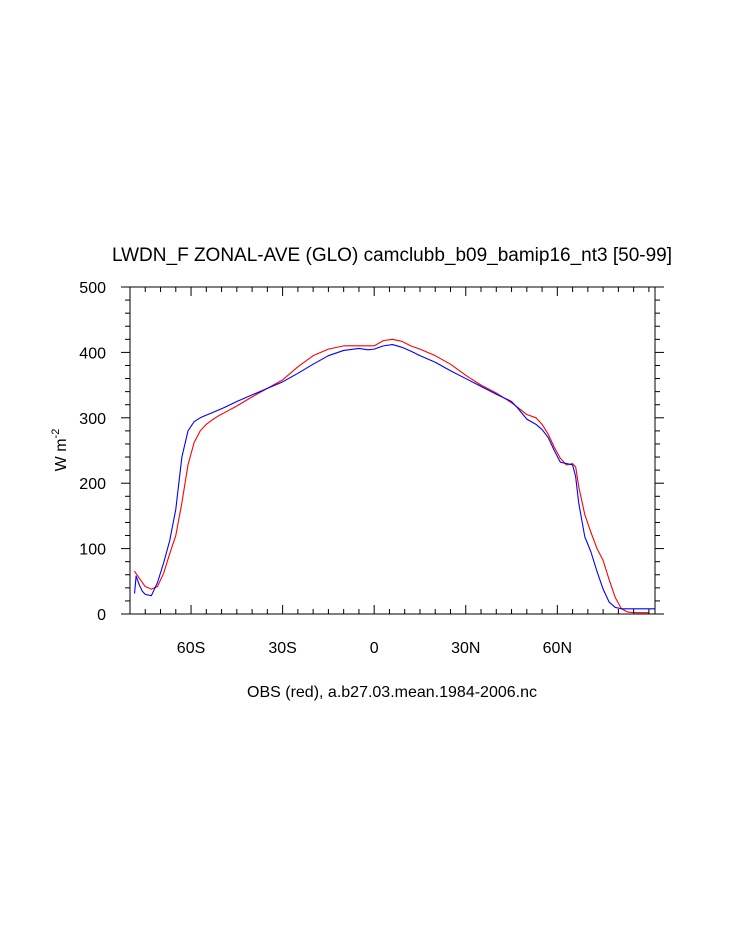 Image resolution: width=733 pixels, height=945 pixels. What do you see at coordinates (92, 419) in the screenshot?
I see `y-tick-label: 300` at bounding box center [92, 419].